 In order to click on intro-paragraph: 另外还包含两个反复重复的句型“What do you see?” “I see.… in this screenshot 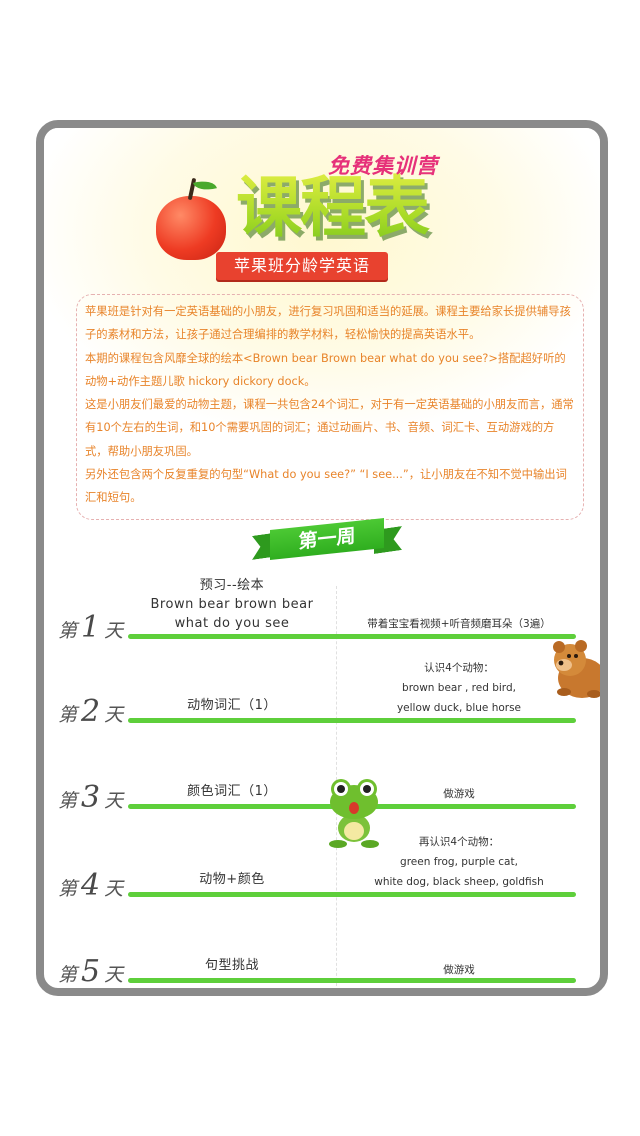, I will do `click(326, 486)`.